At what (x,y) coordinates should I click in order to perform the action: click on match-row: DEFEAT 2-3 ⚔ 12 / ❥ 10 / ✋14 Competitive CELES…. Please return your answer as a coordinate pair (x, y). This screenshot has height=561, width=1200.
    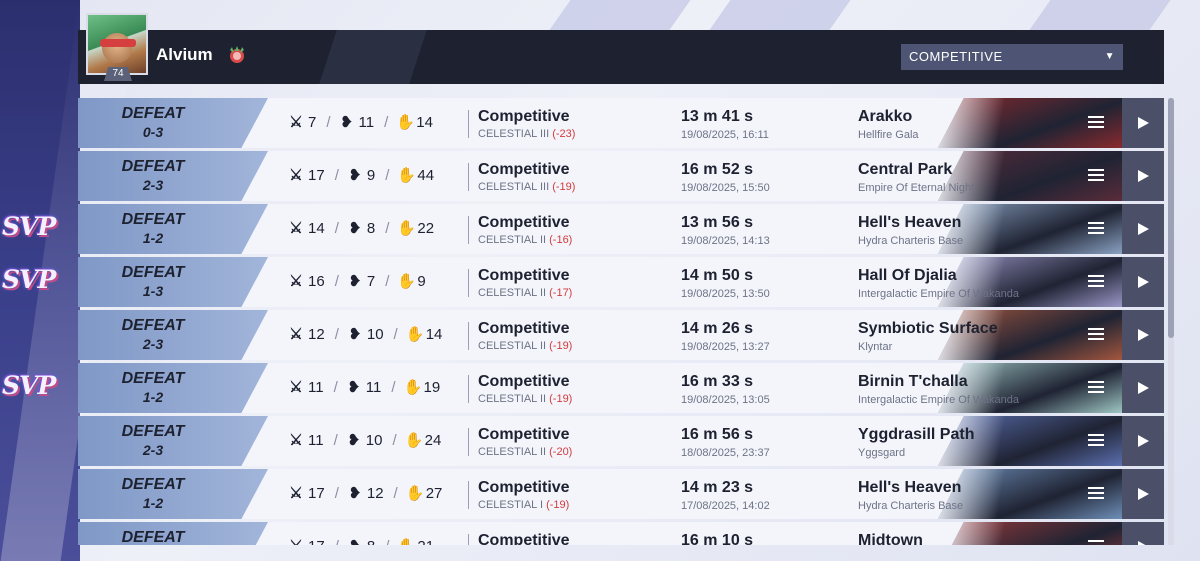
    Looking at the image, I should click on (621, 335).